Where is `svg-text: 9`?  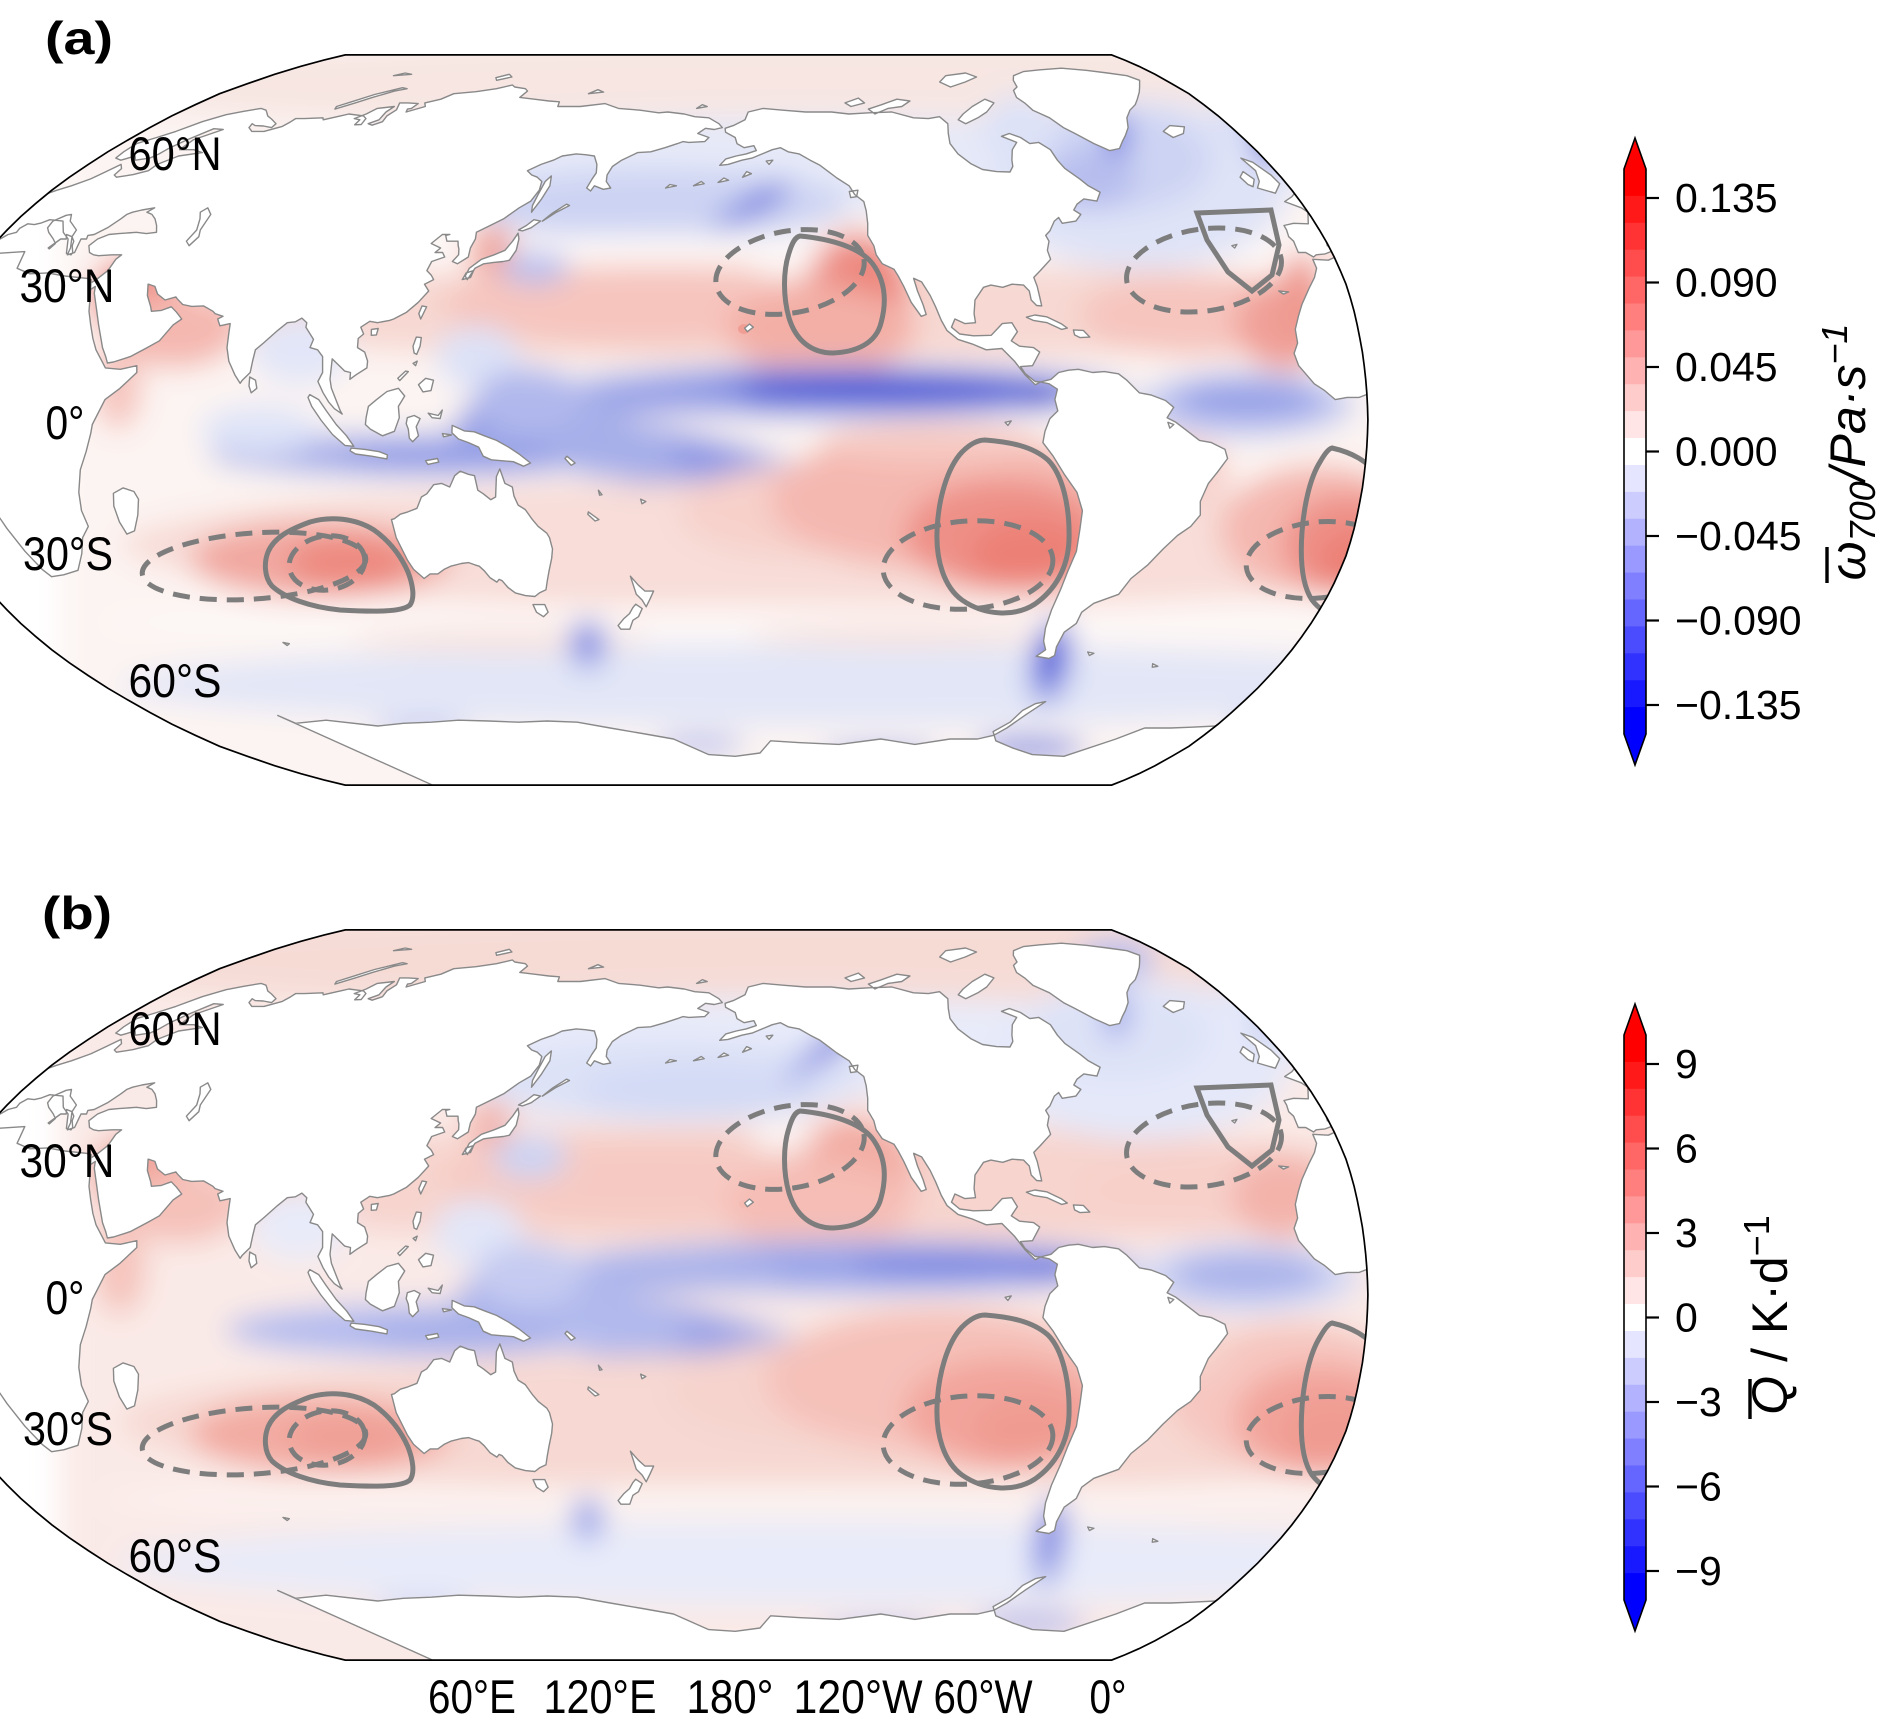
svg-text: 9 is located at coordinates (1686, 1064).